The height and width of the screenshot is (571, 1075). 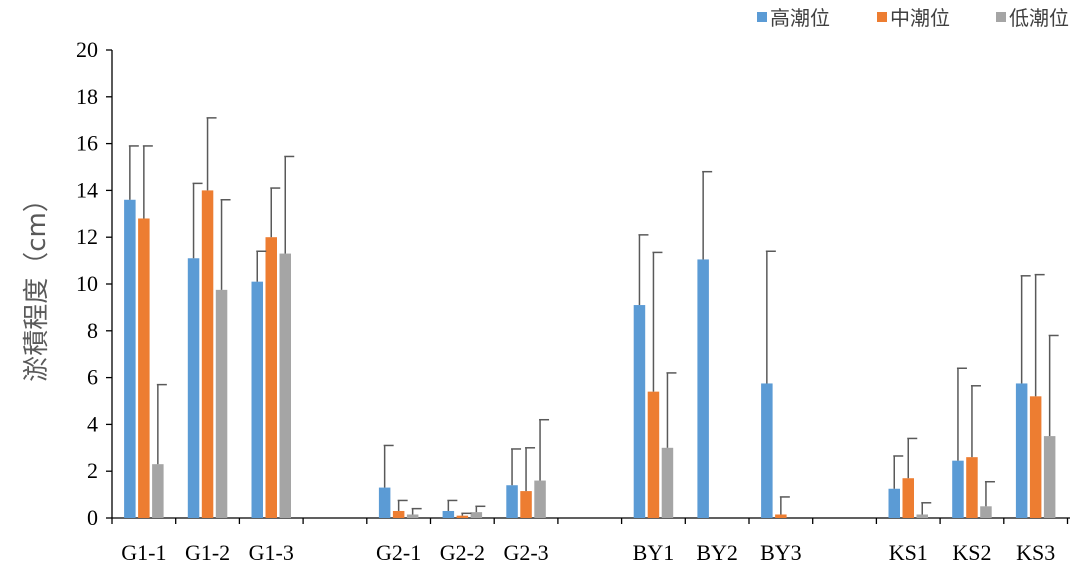 I want to click on x-tick-label: BY2, so click(x=717, y=552).